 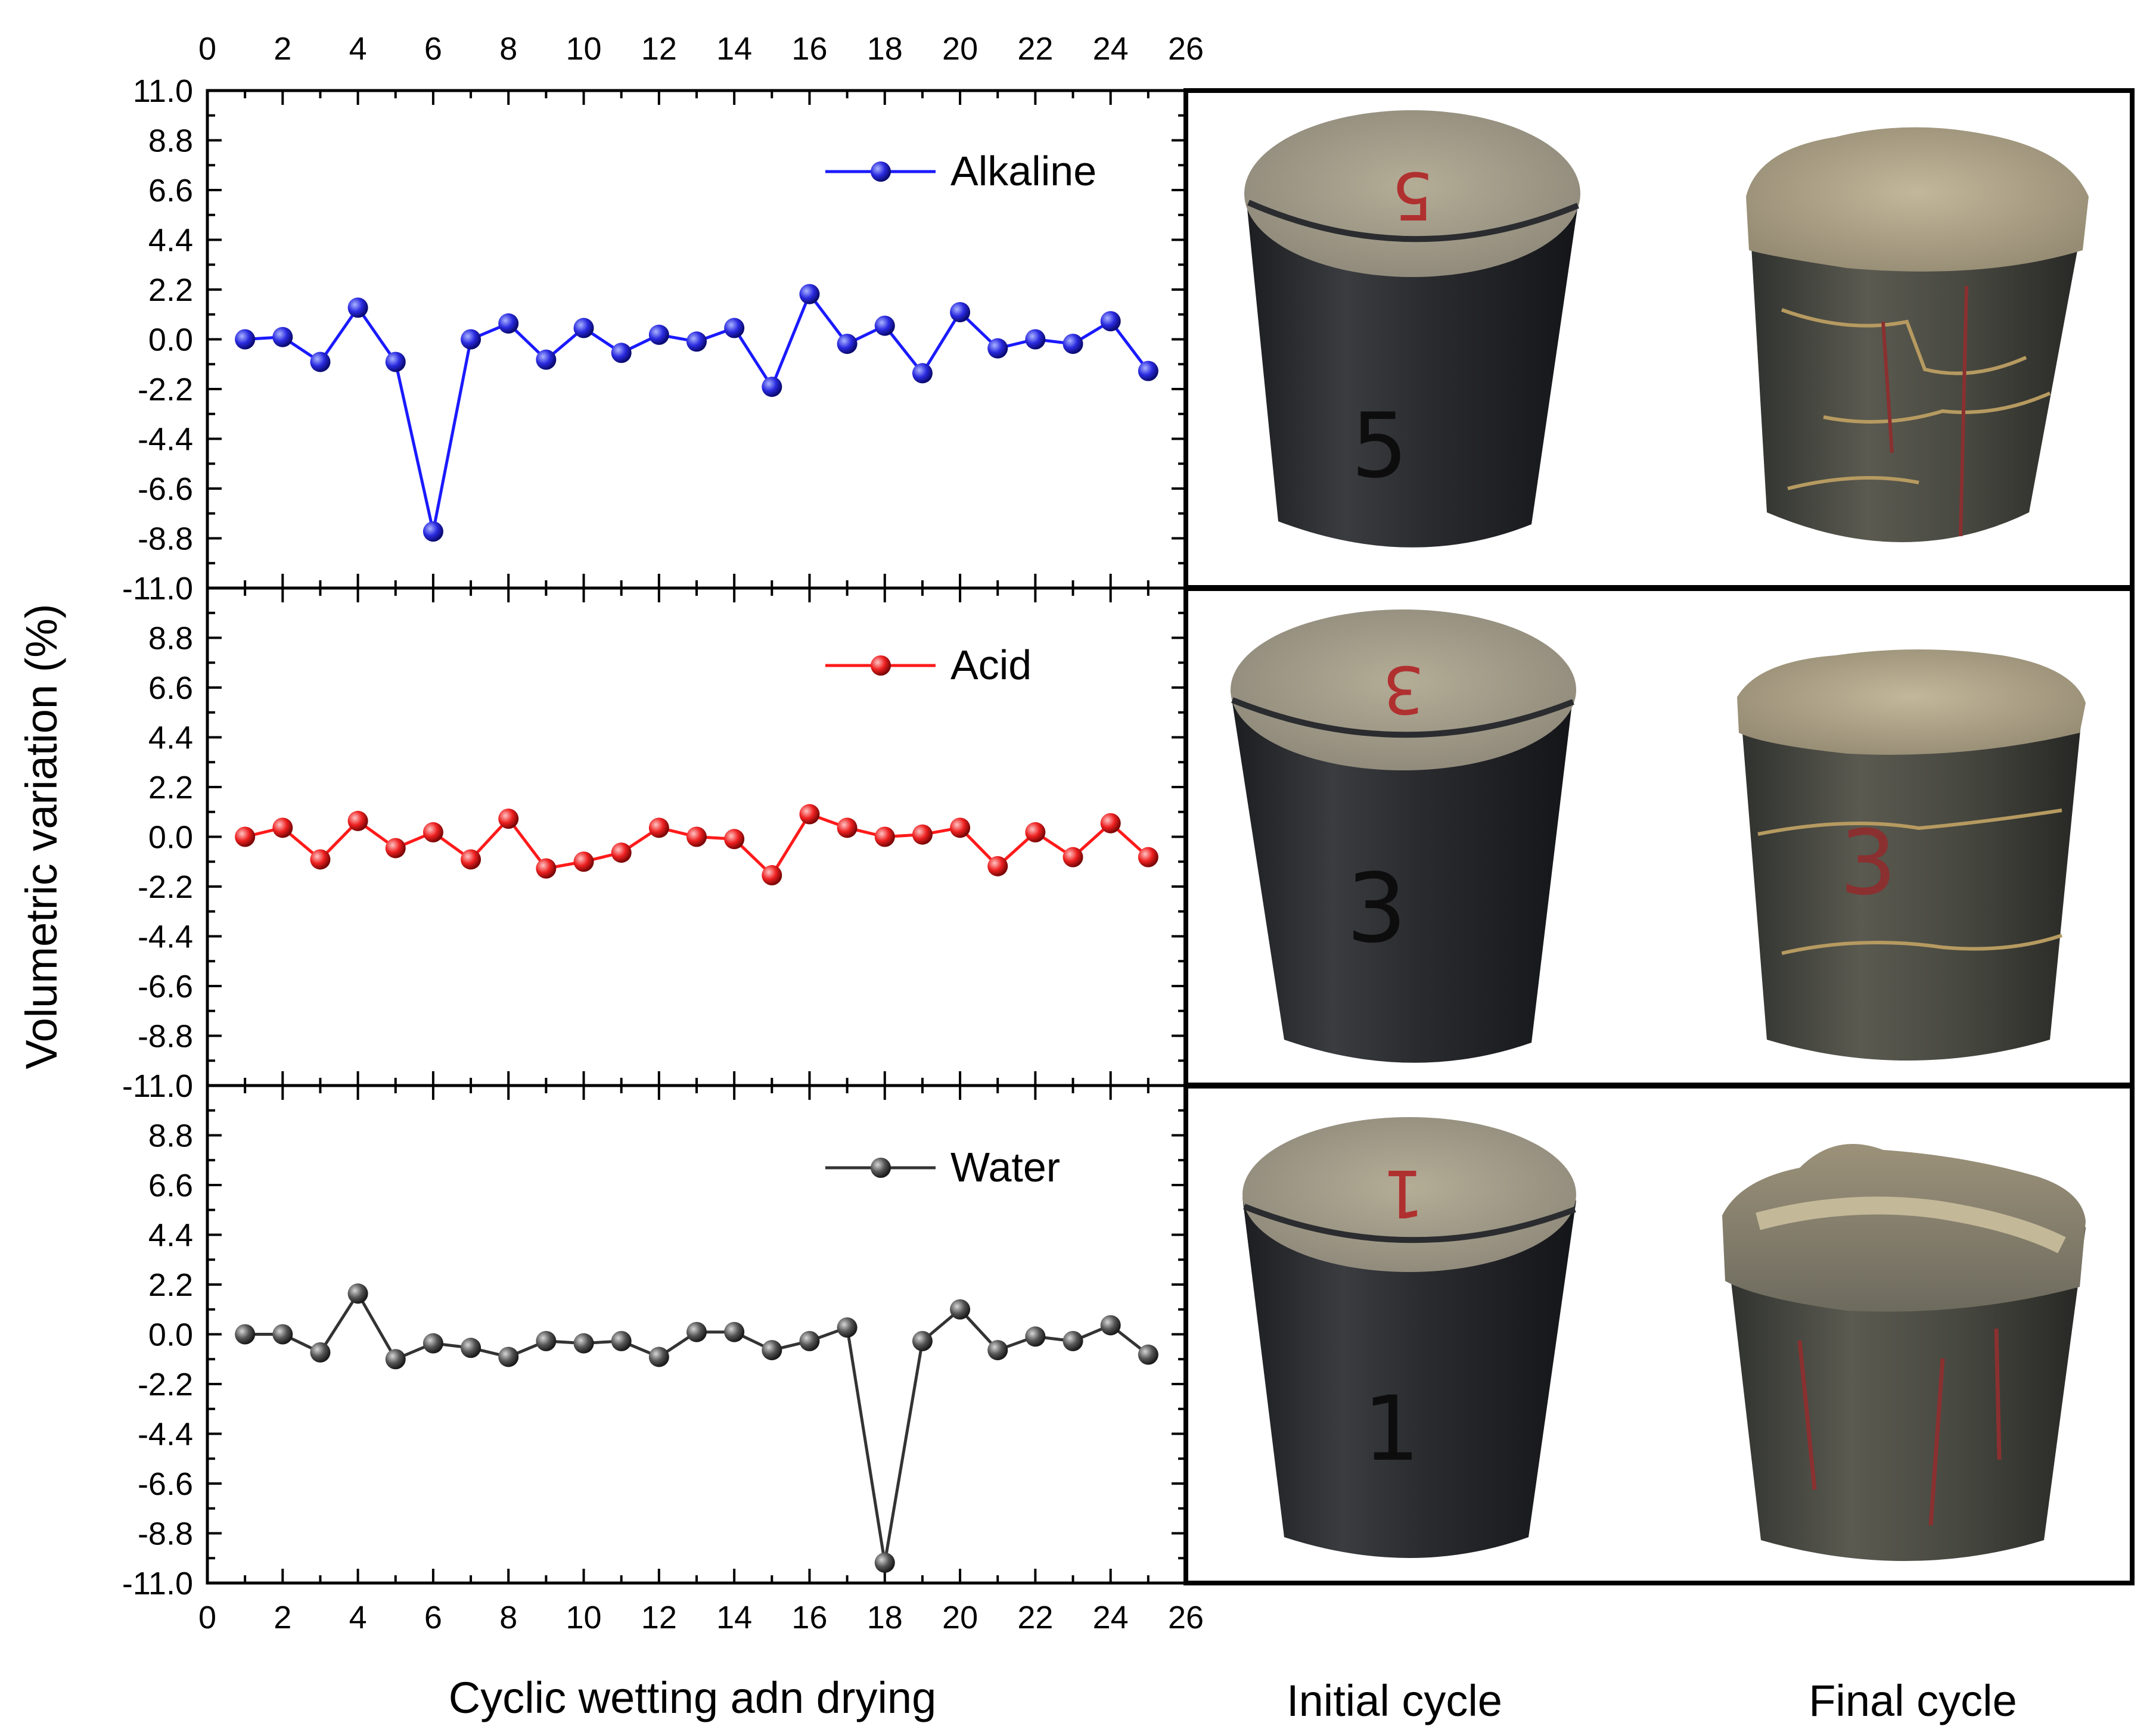 What do you see at coordinates (207, 1617) in the screenshot?
I see `x-tick-label-bottom: 0` at bounding box center [207, 1617].